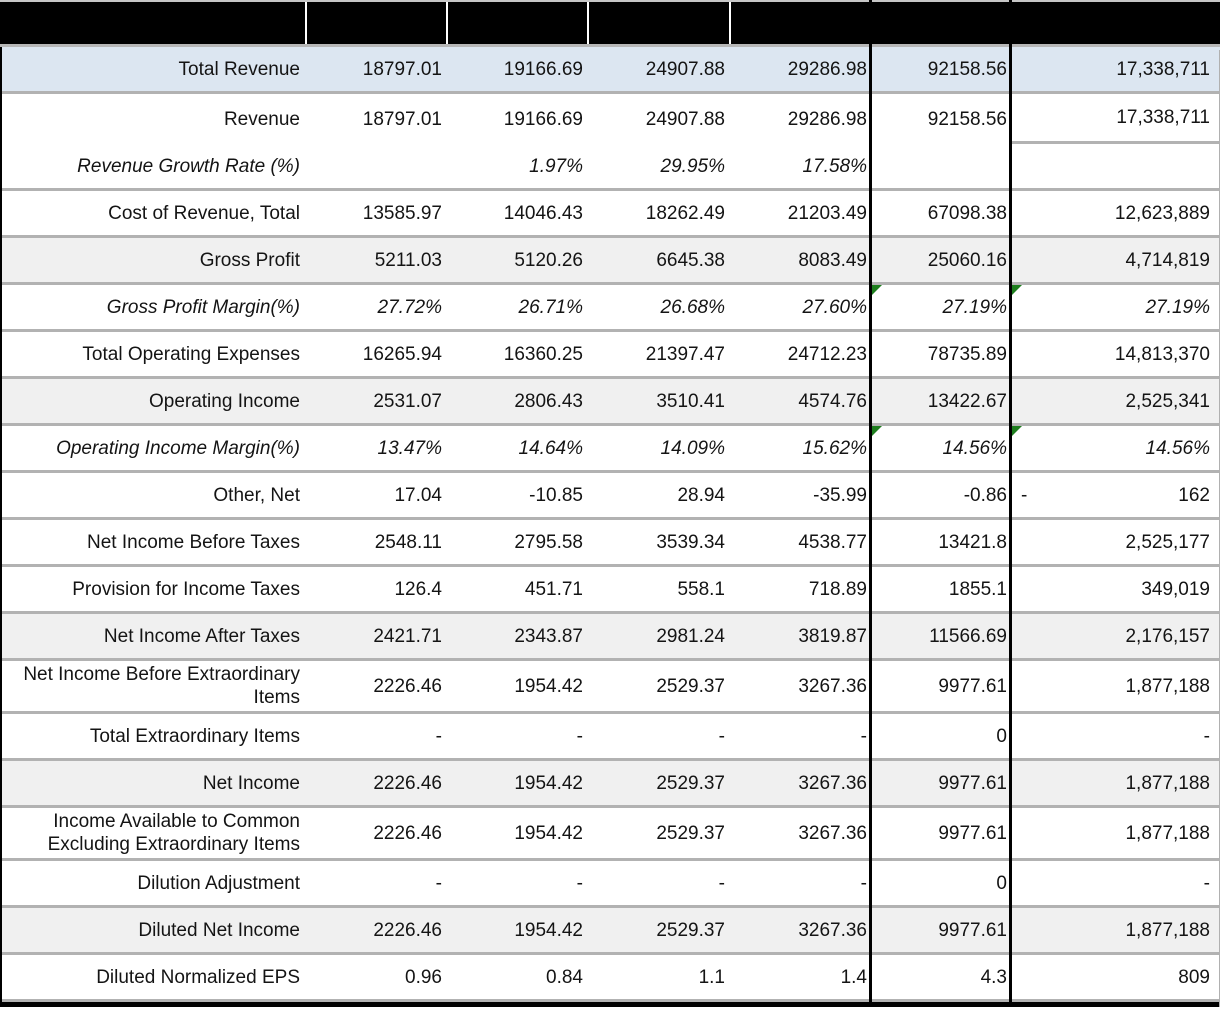 The height and width of the screenshot is (1012, 1220). What do you see at coordinates (1115, 448) in the screenshot?
I see `cell-operating-income-margin-c6: 14.56%` at bounding box center [1115, 448].